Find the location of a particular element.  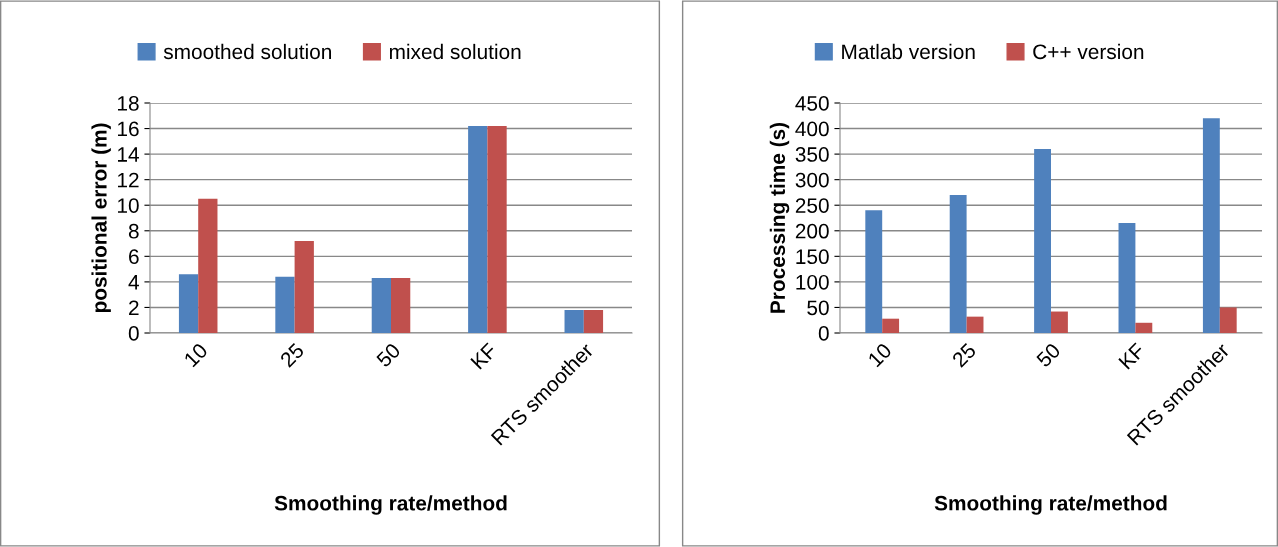

legend-label: smoothed solution is located at coordinates (247, 51).